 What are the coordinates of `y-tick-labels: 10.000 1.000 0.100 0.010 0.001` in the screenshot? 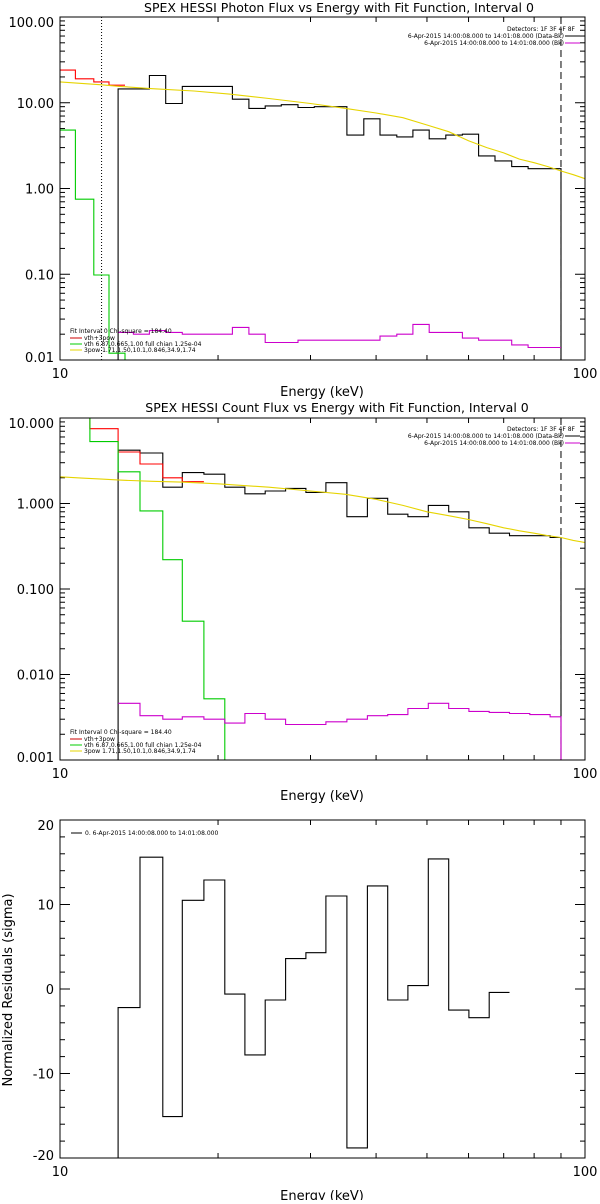 It's located at (32, 591).